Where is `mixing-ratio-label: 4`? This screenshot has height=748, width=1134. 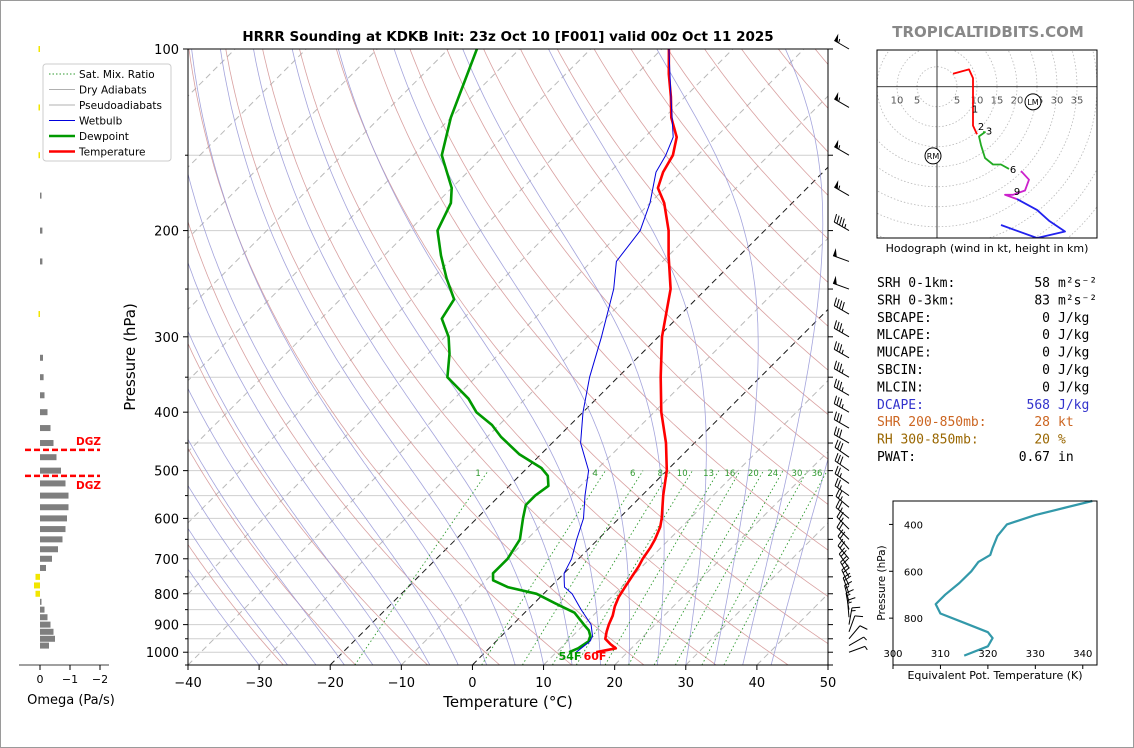
mixing-ratio-label: 4 is located at coordinates (595, 474).